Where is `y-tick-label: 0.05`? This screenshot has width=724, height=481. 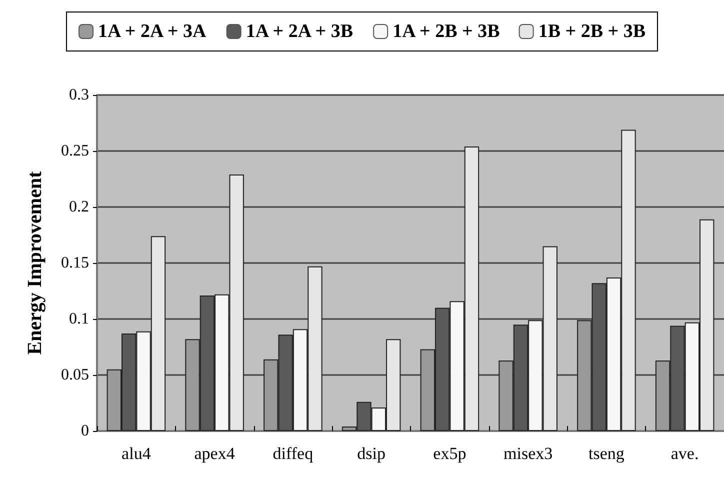
y-tick-label: 0.05 is located at coordinates (75, 375).